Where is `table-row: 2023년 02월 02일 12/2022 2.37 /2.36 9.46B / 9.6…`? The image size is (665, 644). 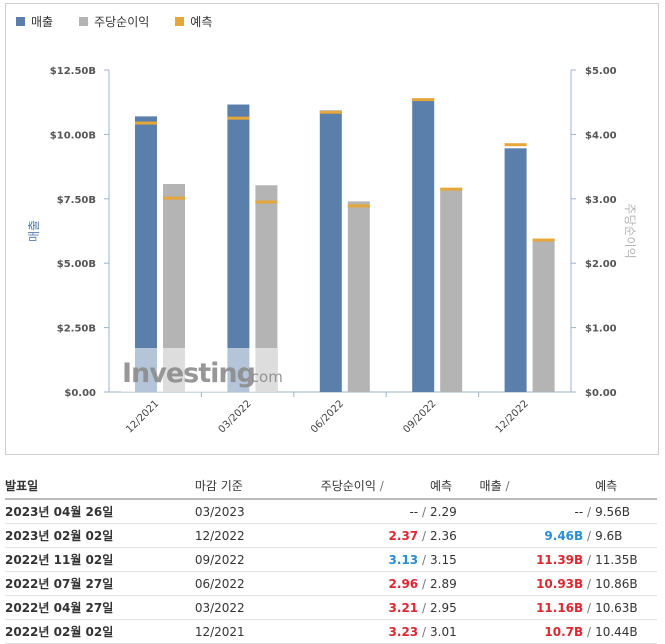
table-row: 2023년 02월 02일 12/2022 2.37 /2.36 9.46B / 9.6… is located at coordinates (331, 535).